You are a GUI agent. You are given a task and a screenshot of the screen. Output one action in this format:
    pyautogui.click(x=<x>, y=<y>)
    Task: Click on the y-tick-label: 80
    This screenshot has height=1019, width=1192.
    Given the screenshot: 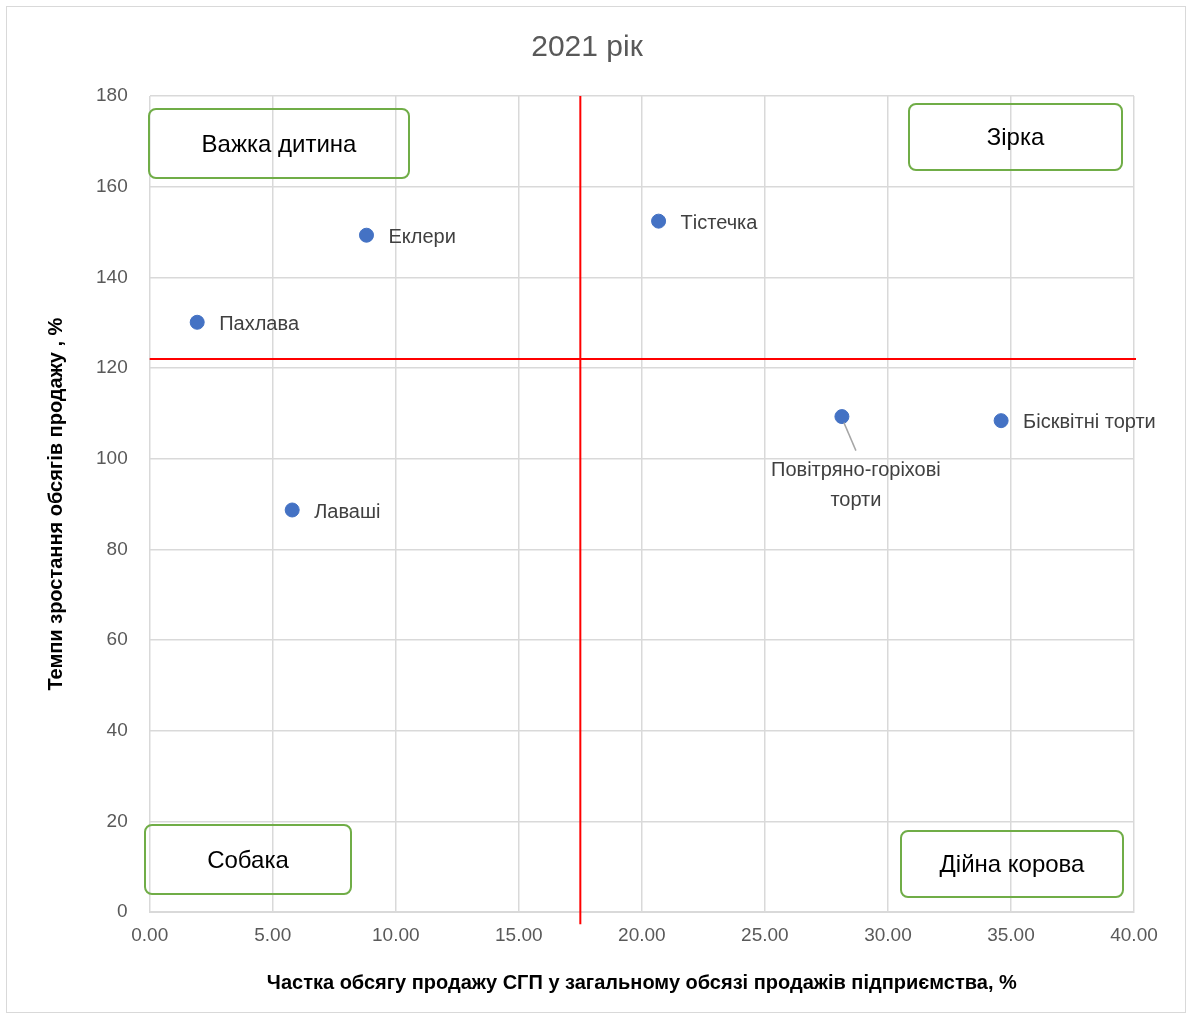 What is the action you would take?
    pyautogui.click(x=117, y=548)
    